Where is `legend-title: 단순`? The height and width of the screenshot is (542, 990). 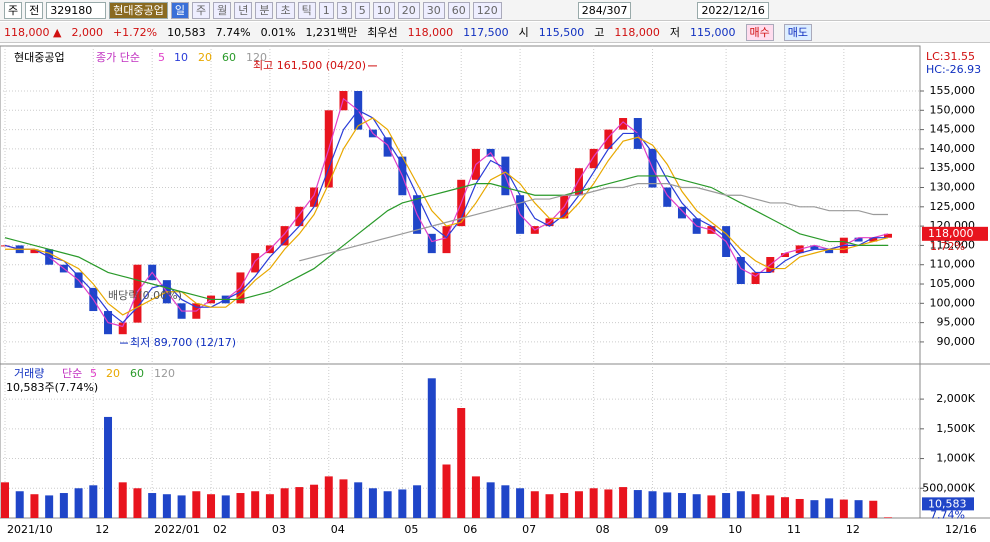 legend-title: 단순 is located at coordinates (72, 373).